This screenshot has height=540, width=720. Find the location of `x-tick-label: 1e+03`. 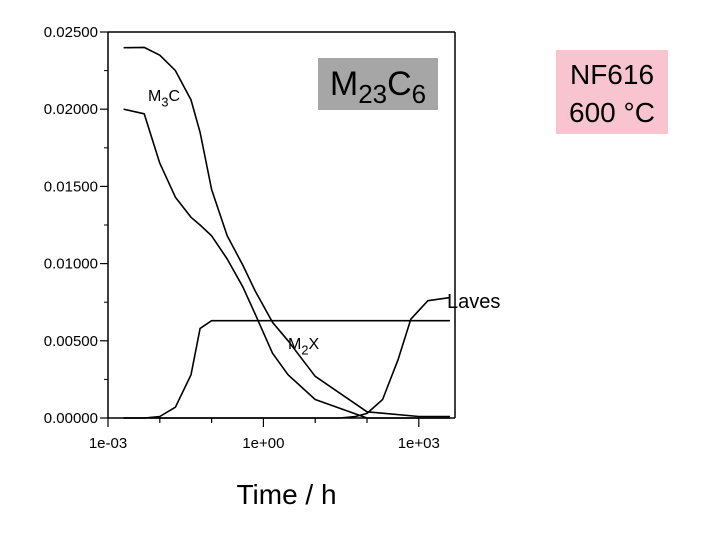

x-tick-label: 1e+03 is located at coordinates (419, 443).